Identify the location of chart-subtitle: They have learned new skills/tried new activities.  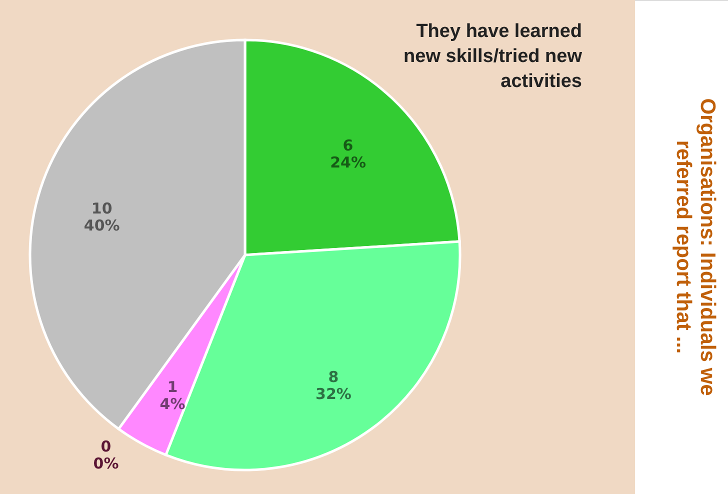
(493, 56).